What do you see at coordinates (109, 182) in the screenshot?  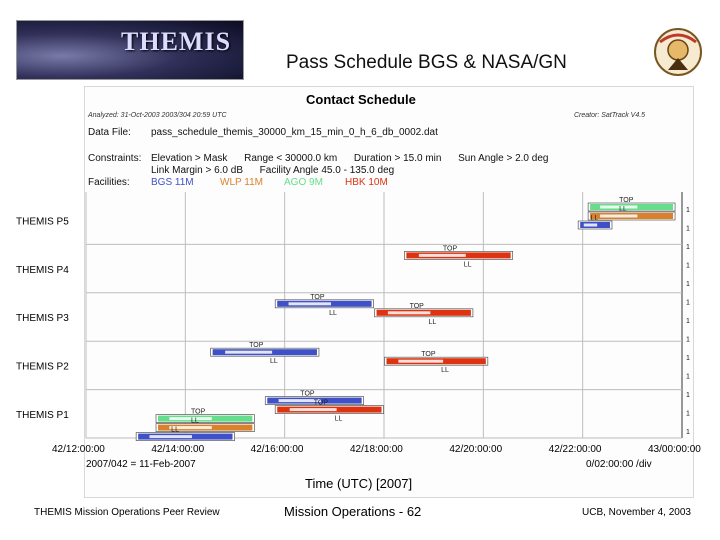 I see `facilities-label: Facilities:` at bounding box center [109, 182].